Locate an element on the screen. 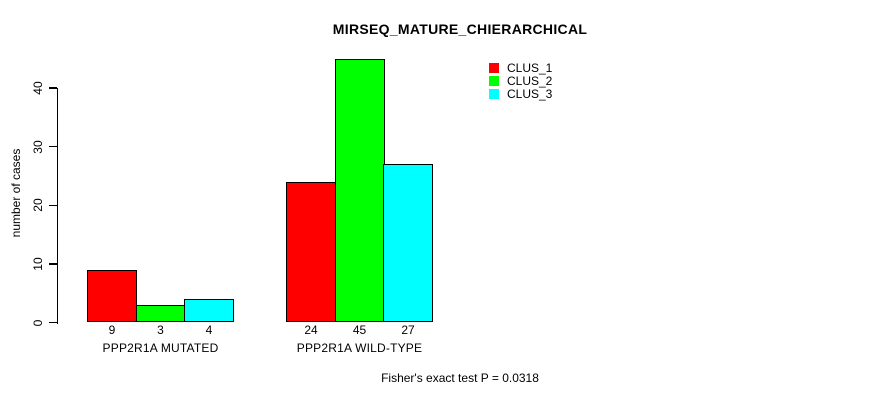 Image resolution: width=890 pixels, height=400 pixels. bar-value-label: 45 is located at coordinates (359, 330).